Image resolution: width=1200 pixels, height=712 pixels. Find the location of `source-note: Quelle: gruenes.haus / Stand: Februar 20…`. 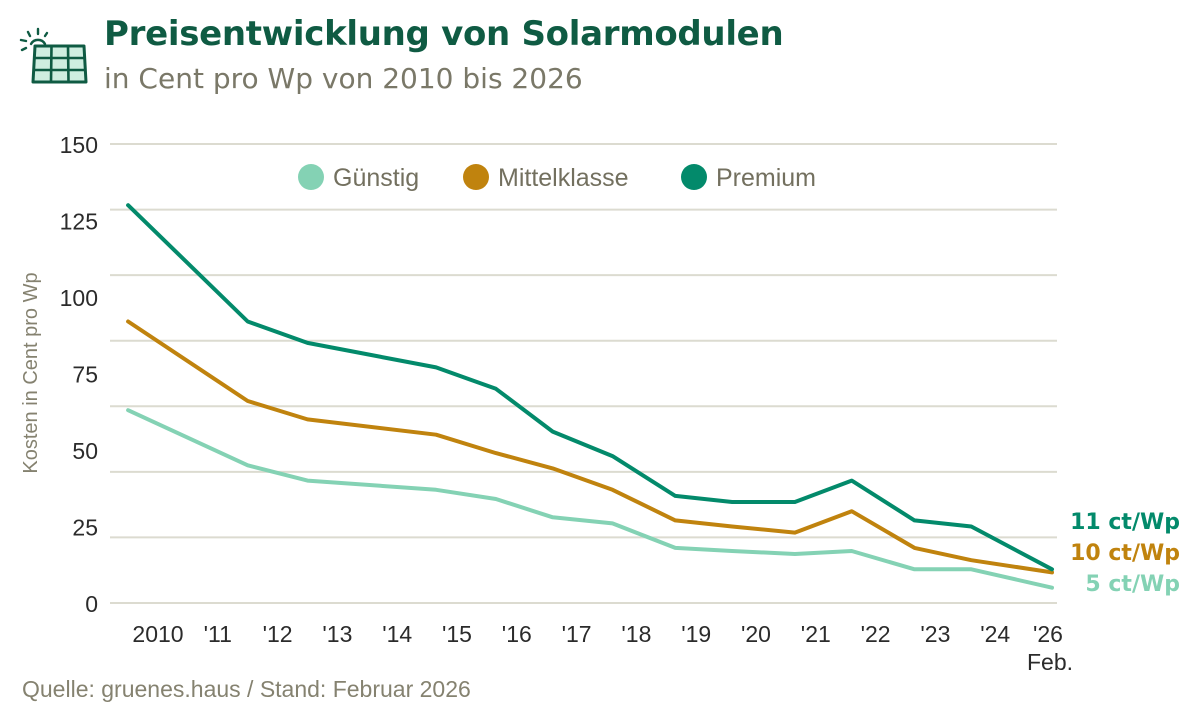

source-note: Quelle: gruenes.haus / Stand: Februar 20… is located at coordinates (246, 689).